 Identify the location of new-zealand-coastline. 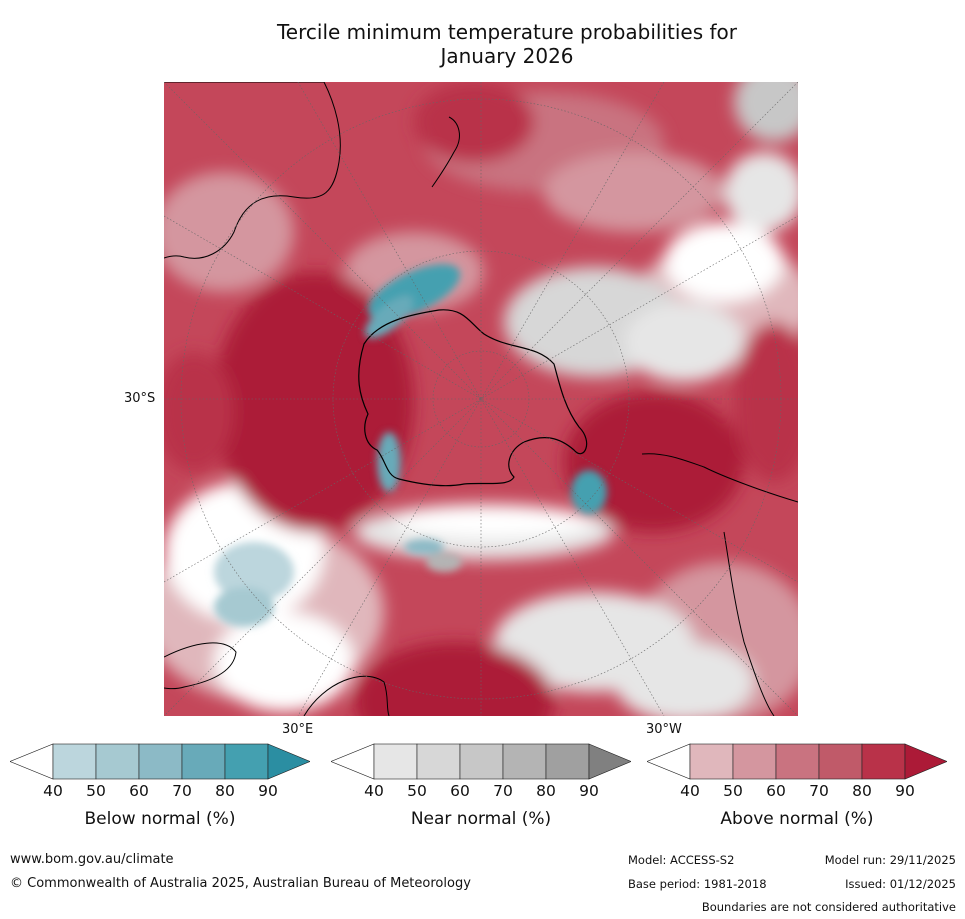
(445, 152).